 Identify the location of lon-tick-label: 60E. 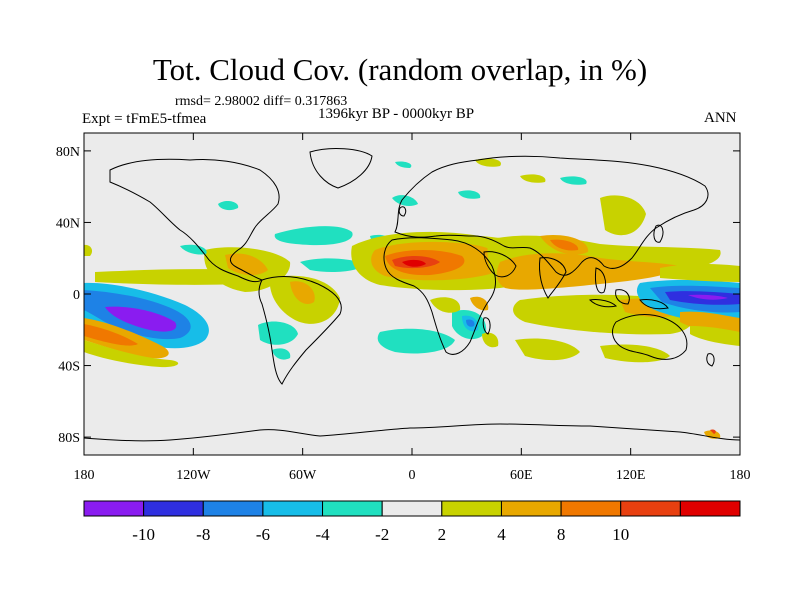
(521, 475).